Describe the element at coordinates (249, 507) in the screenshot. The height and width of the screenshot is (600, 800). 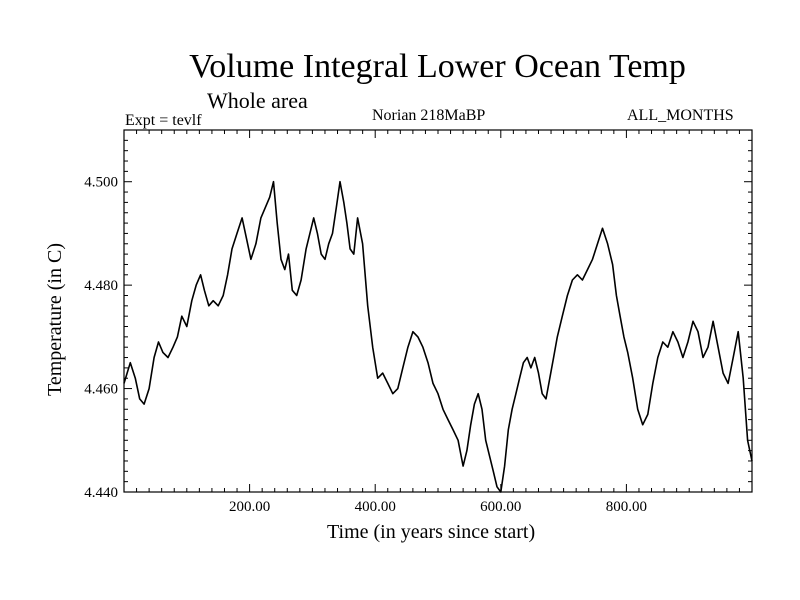
I see `x-tick-label: 200.00` at that location.